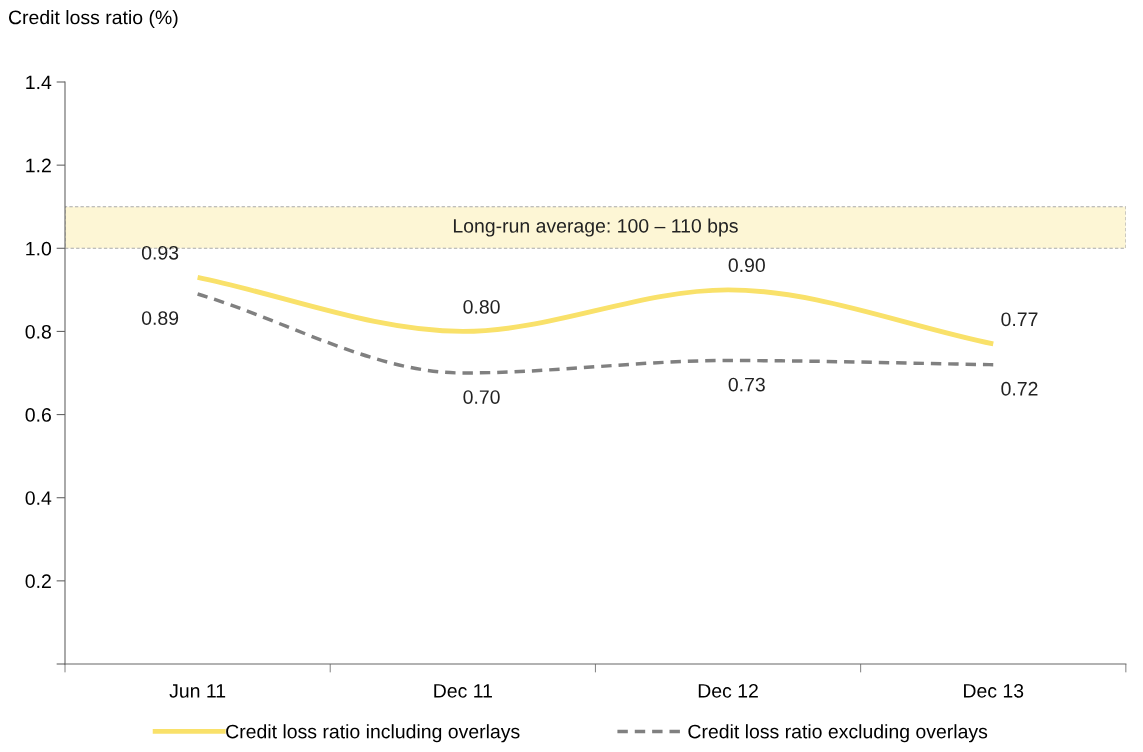 This screenshot has width=1143, height=752. What do you see at coordinates (746, 384) in the screenshot?
I see `data-label: 0.73` at bounding box center [746, 384].